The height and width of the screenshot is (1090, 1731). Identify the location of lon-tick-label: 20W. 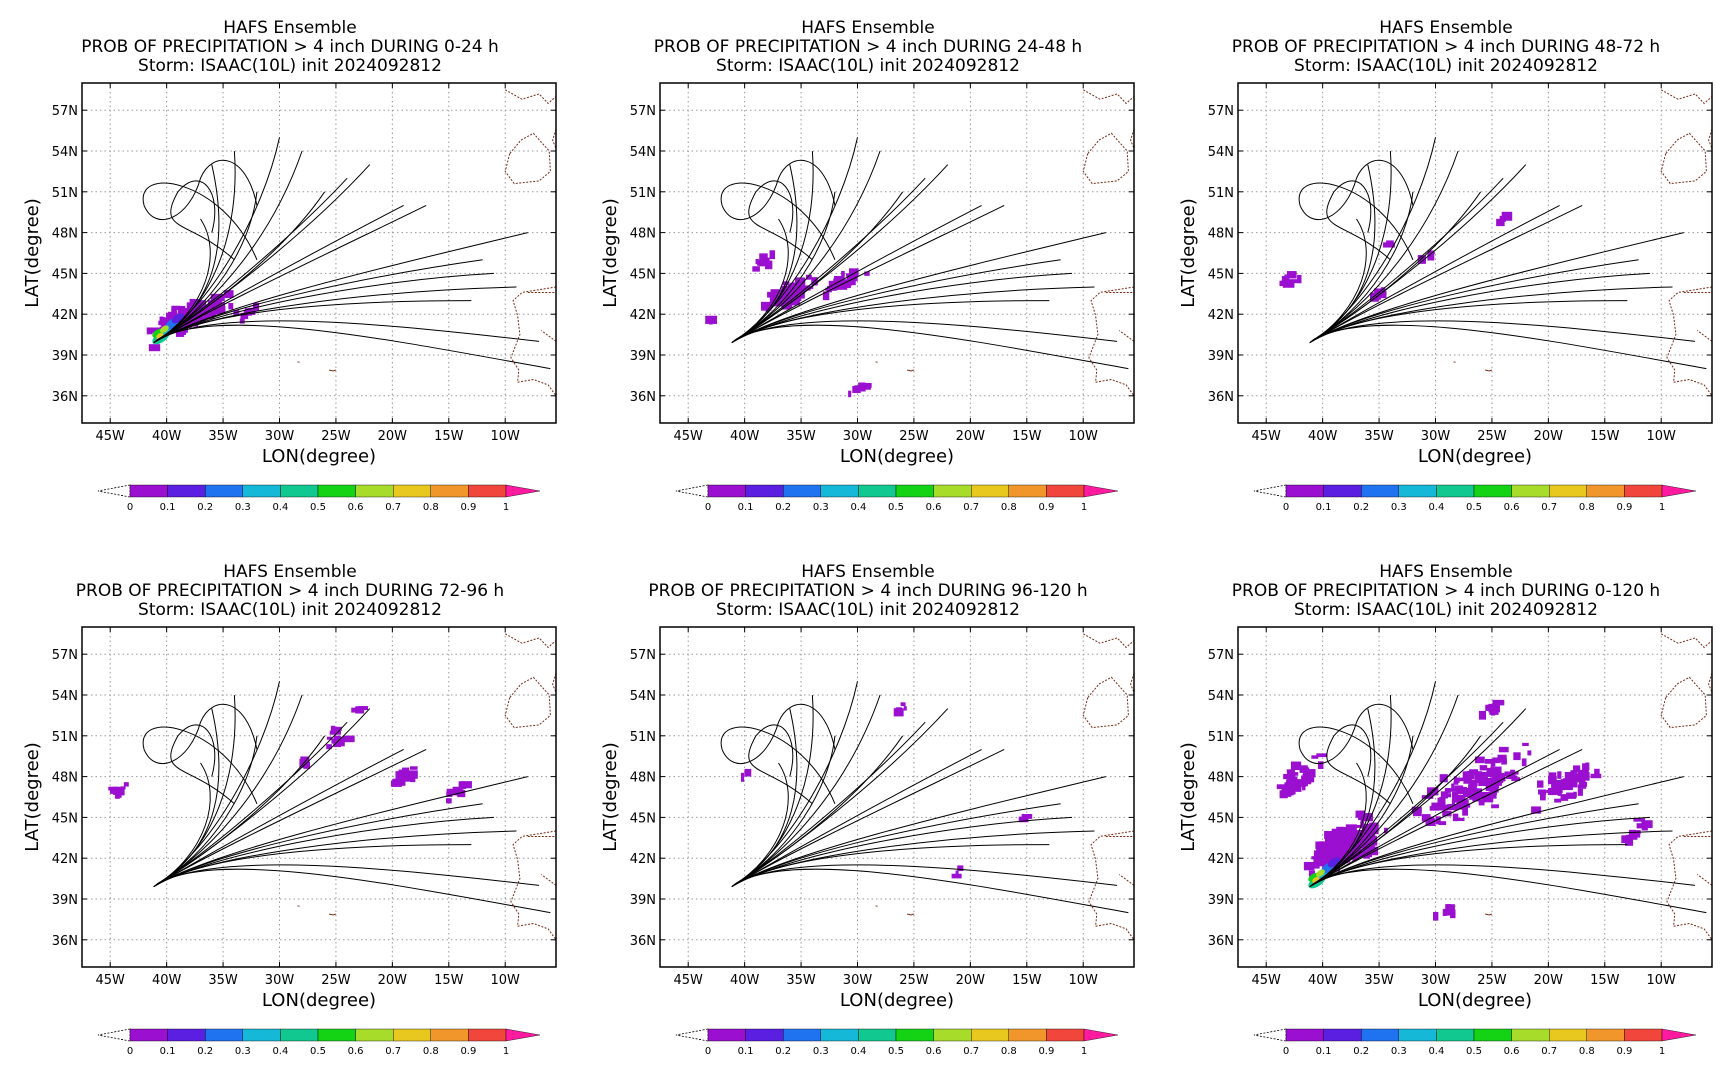
(393, 436).